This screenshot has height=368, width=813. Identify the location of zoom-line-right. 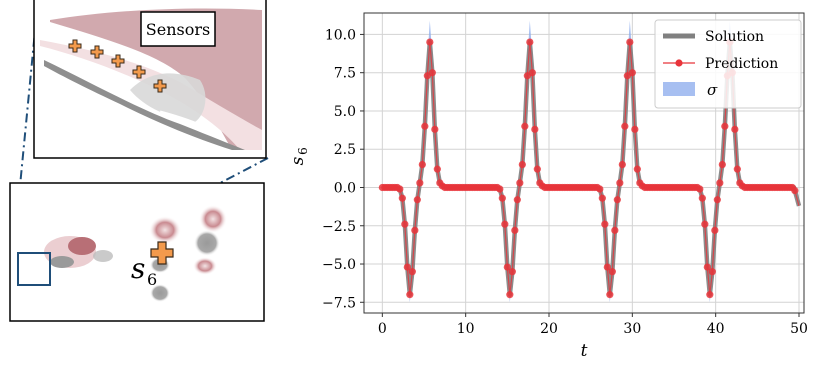
(159, 215).